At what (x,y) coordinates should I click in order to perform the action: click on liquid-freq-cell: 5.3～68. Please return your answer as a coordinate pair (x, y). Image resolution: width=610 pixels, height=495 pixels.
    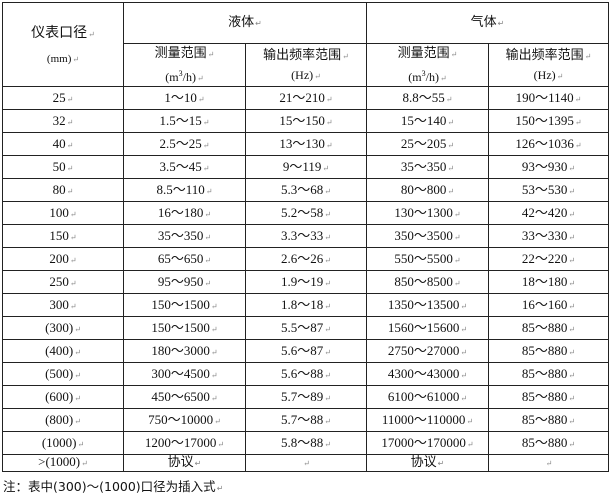
    Looking at the image, I should click on (306, 190).